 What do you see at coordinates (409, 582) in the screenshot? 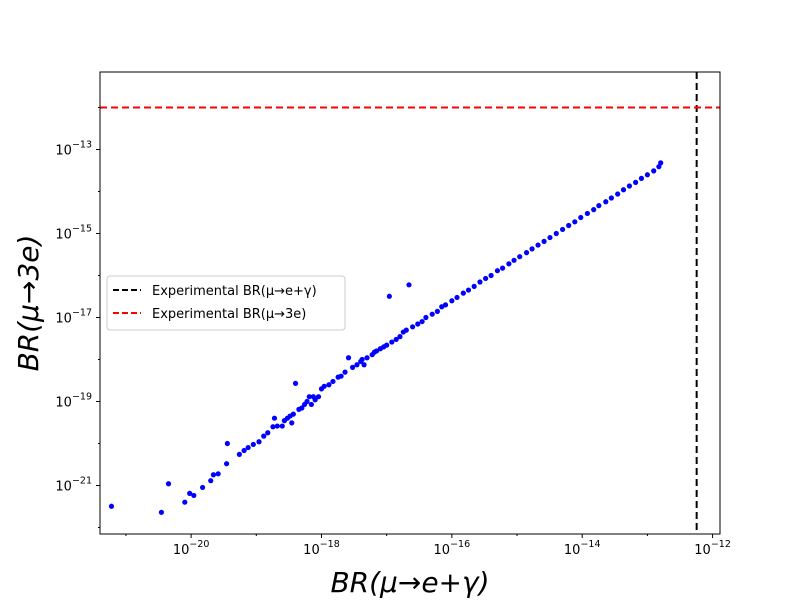
I see `x-axis-label: BR(μ→e+γ)` at bounding box center [409, 582].